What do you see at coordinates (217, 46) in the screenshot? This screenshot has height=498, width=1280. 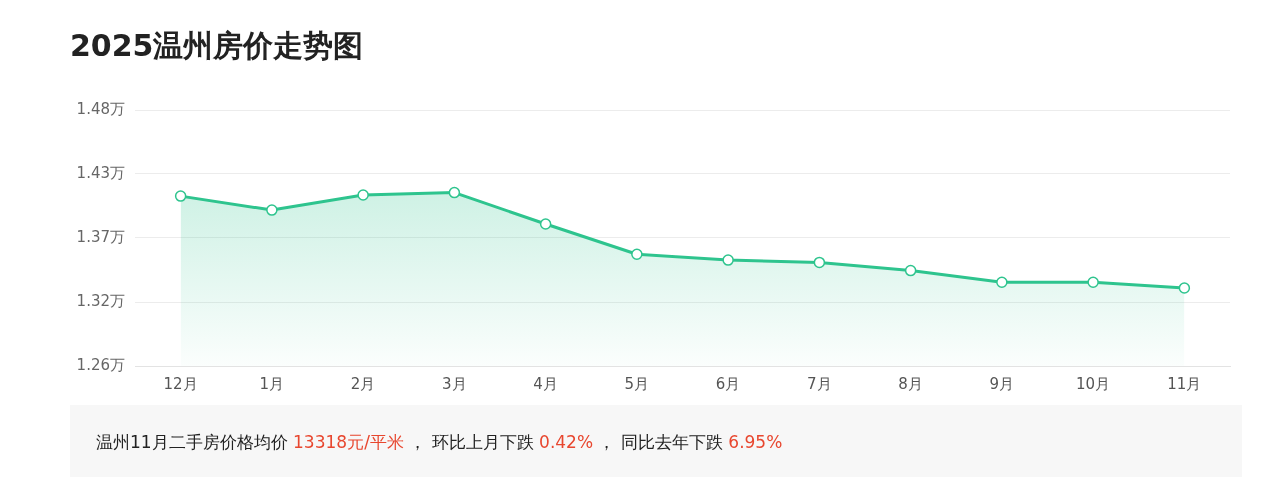 I see `chart-title: 2025温州房价走势图` at bounding box center [217, 46].